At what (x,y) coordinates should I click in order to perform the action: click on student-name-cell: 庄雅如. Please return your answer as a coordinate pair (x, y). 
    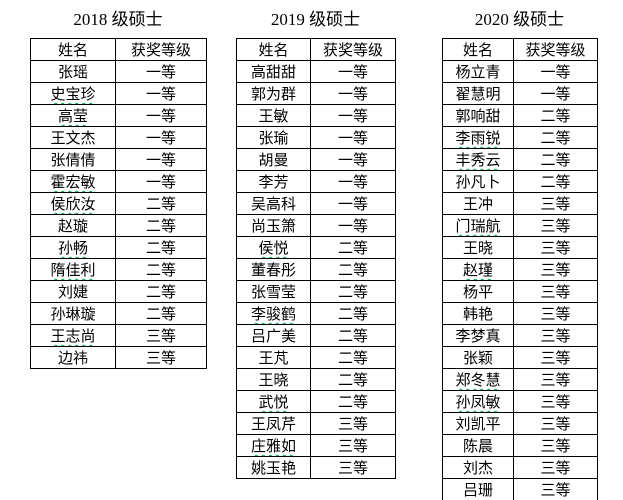
    Looking at the image, I should click on (273, 445).